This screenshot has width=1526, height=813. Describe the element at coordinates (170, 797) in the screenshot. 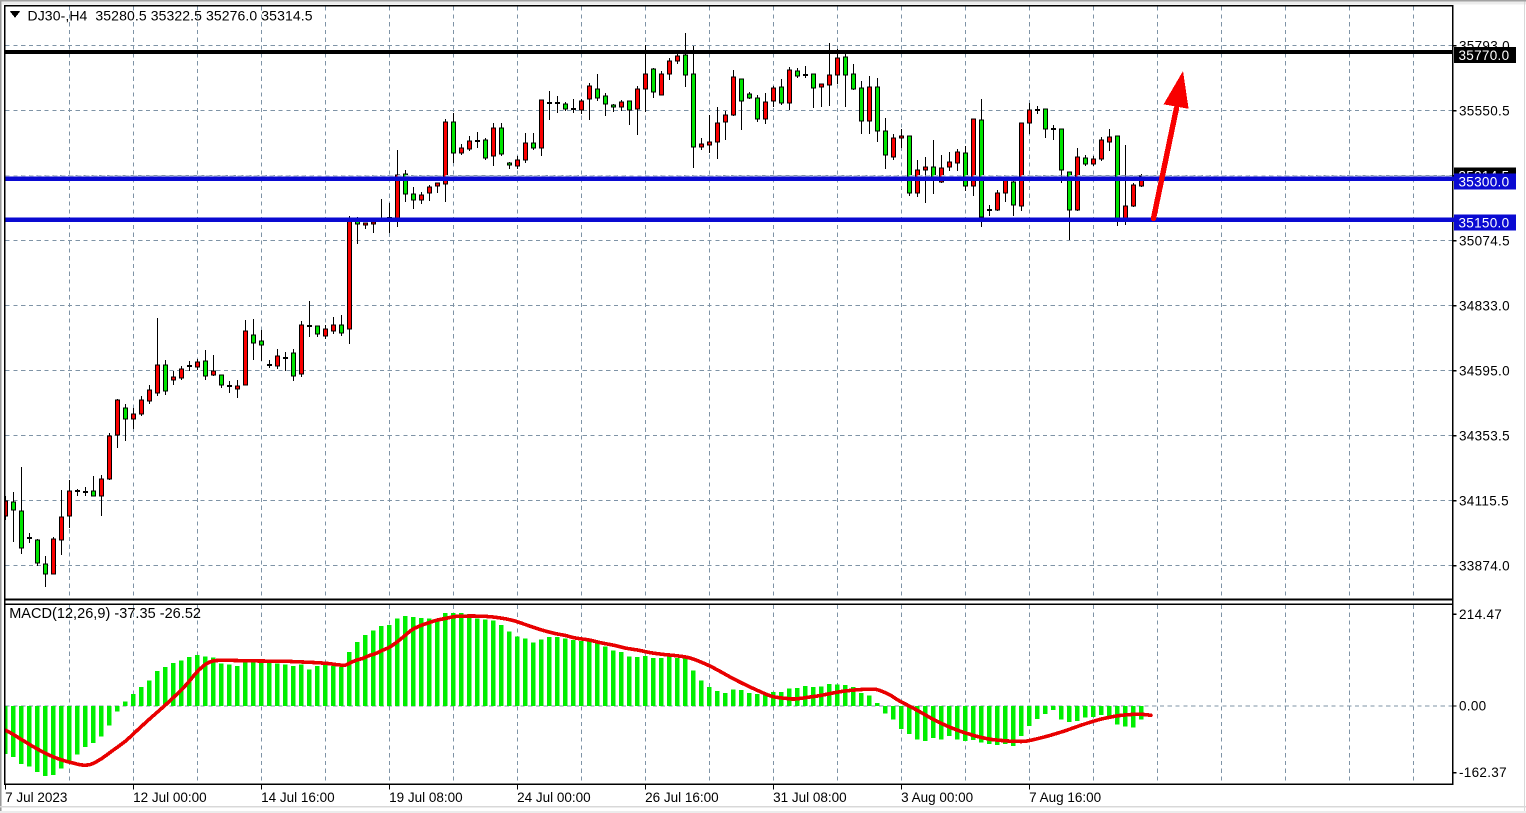

I see `svg-text: 12 Jul 00:00` at that location.